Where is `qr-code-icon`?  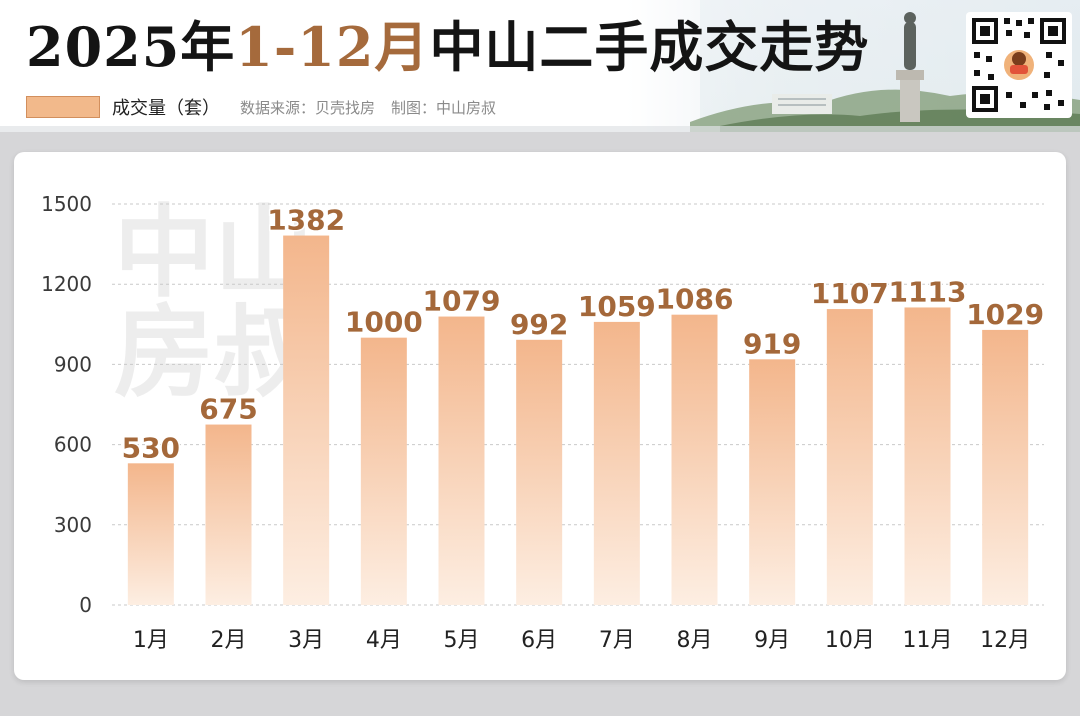 qr-code-icon is located at coordinates (1019, 65).